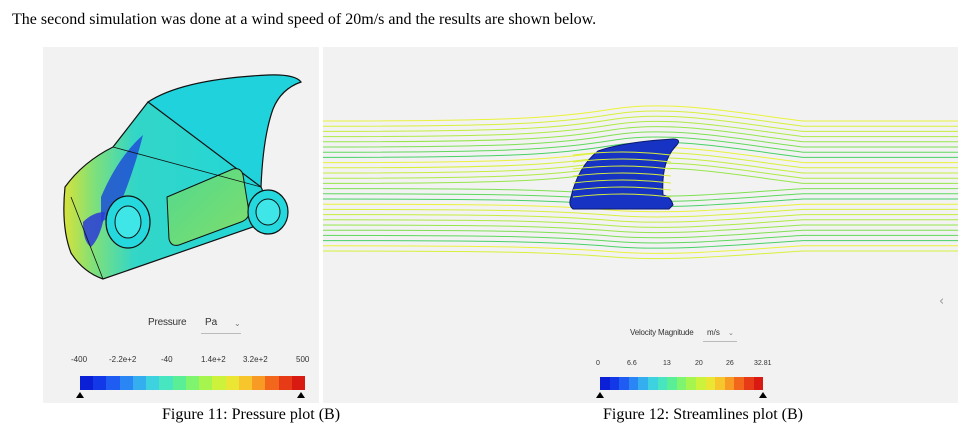 This screenshot has width=970, height=433. I want to click on figure-12-caption: Figure 12: Streamlines plot (B), so click(703, 414).